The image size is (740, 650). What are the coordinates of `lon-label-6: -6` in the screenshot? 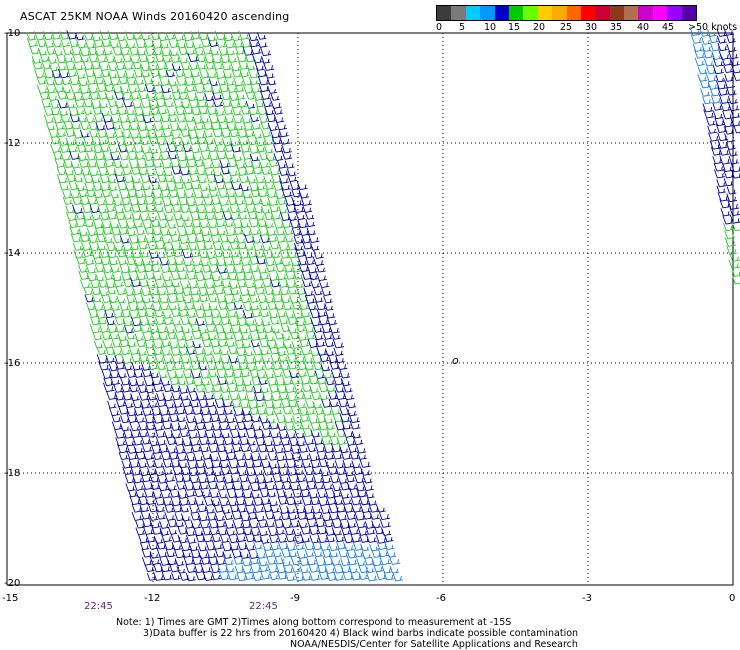 It's located at (441, 598).